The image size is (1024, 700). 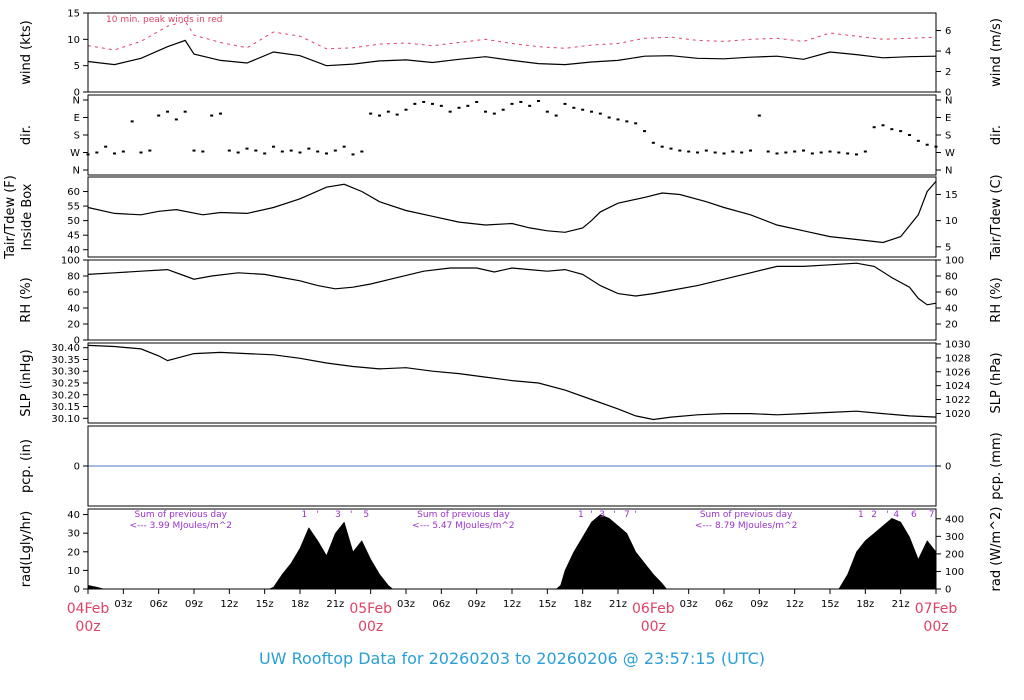 I want to click on y-axis-title-left: Tair/Tdew (F), so click(x=10, y=217).